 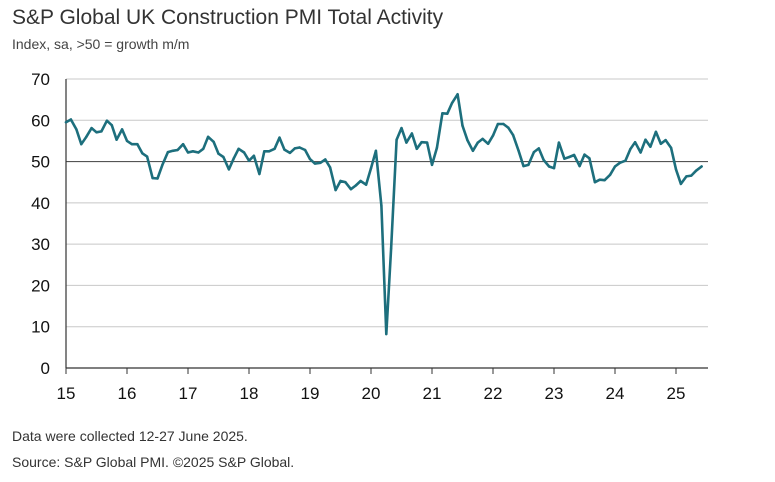 What do you see at coordinates (40, 327) in the screenshot?
I see `y-tick-label: 10` at bounding box center [40, 327].